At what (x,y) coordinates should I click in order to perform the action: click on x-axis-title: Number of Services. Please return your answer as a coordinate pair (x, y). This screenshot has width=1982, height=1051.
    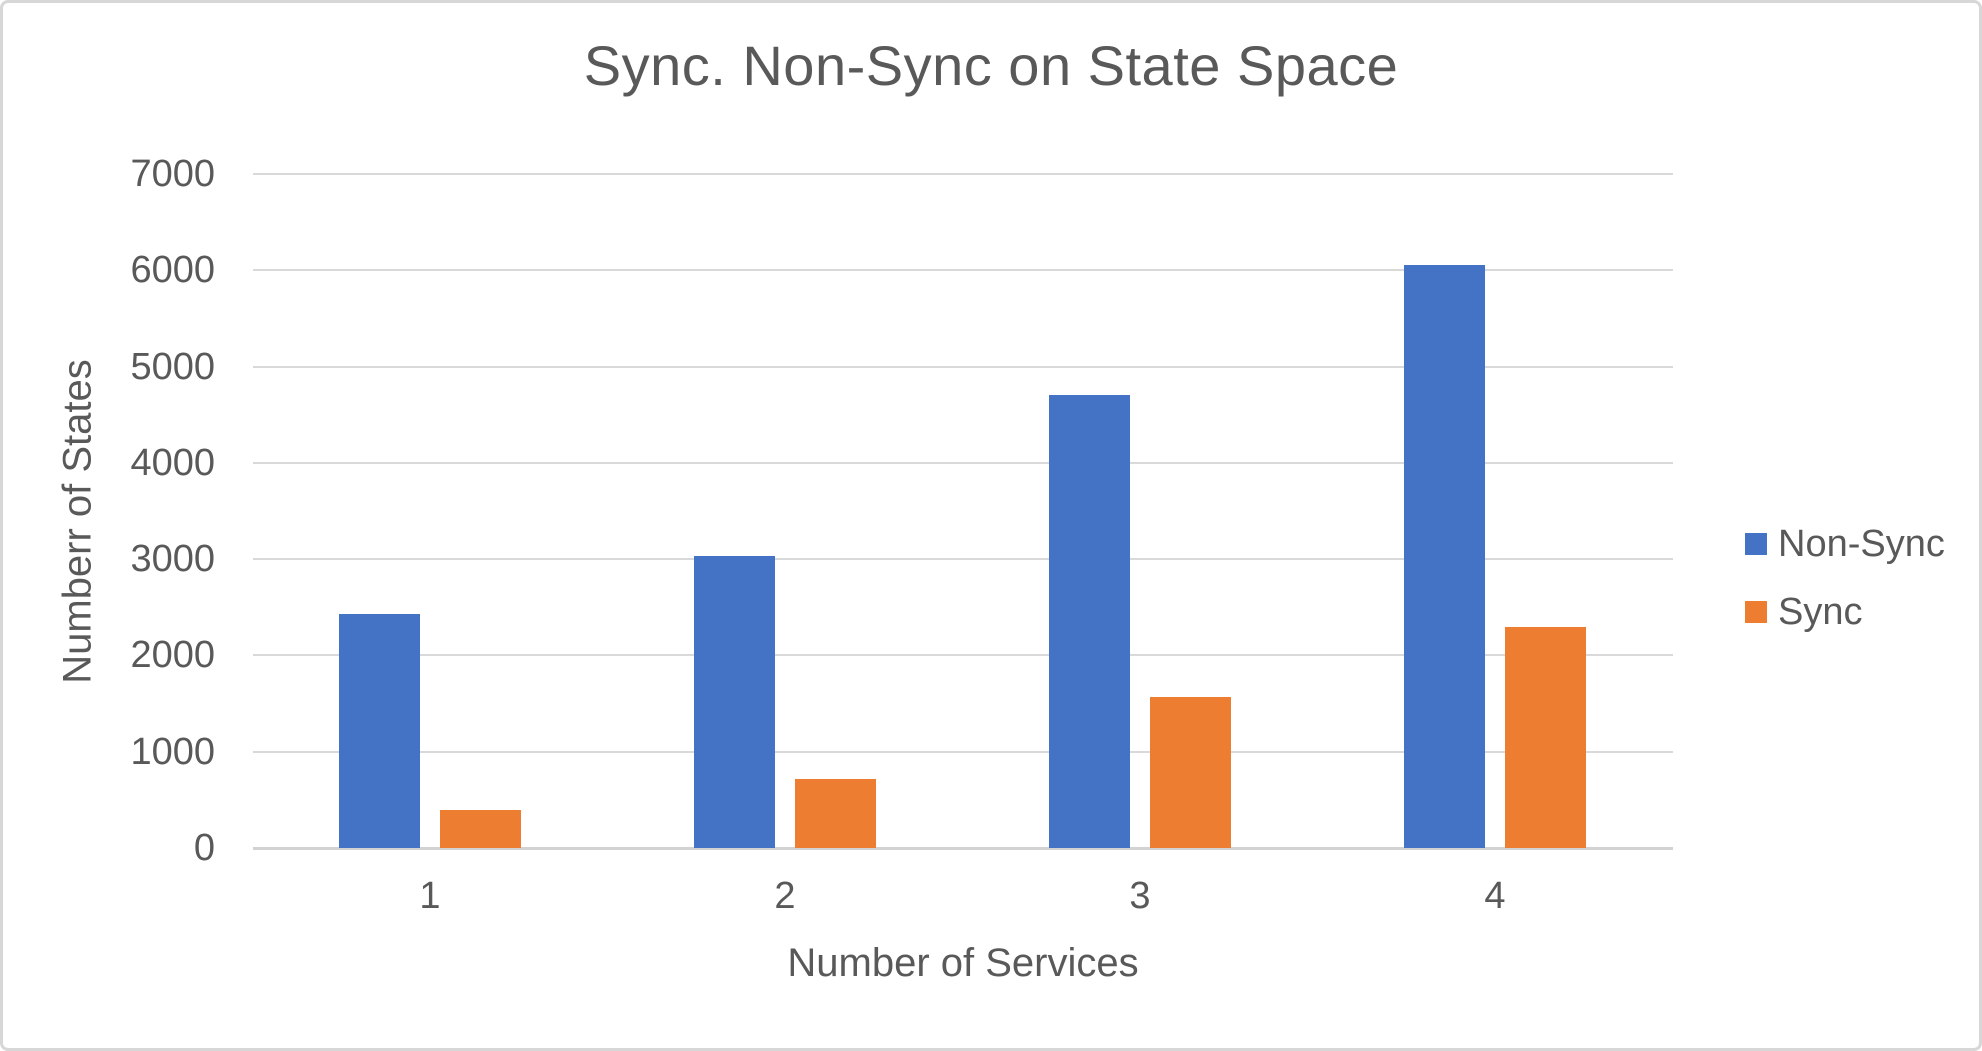
    Looking at the image, I should click on (963, 963).